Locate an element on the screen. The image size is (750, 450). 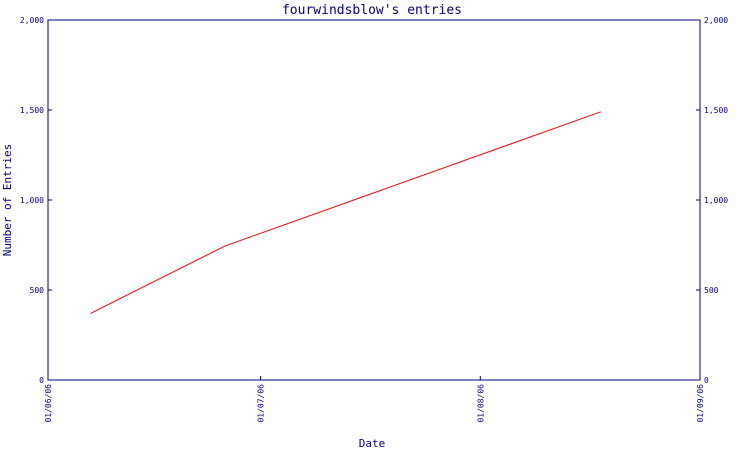
y-tick-label-right: 0 is located at coordinates (706, 380).